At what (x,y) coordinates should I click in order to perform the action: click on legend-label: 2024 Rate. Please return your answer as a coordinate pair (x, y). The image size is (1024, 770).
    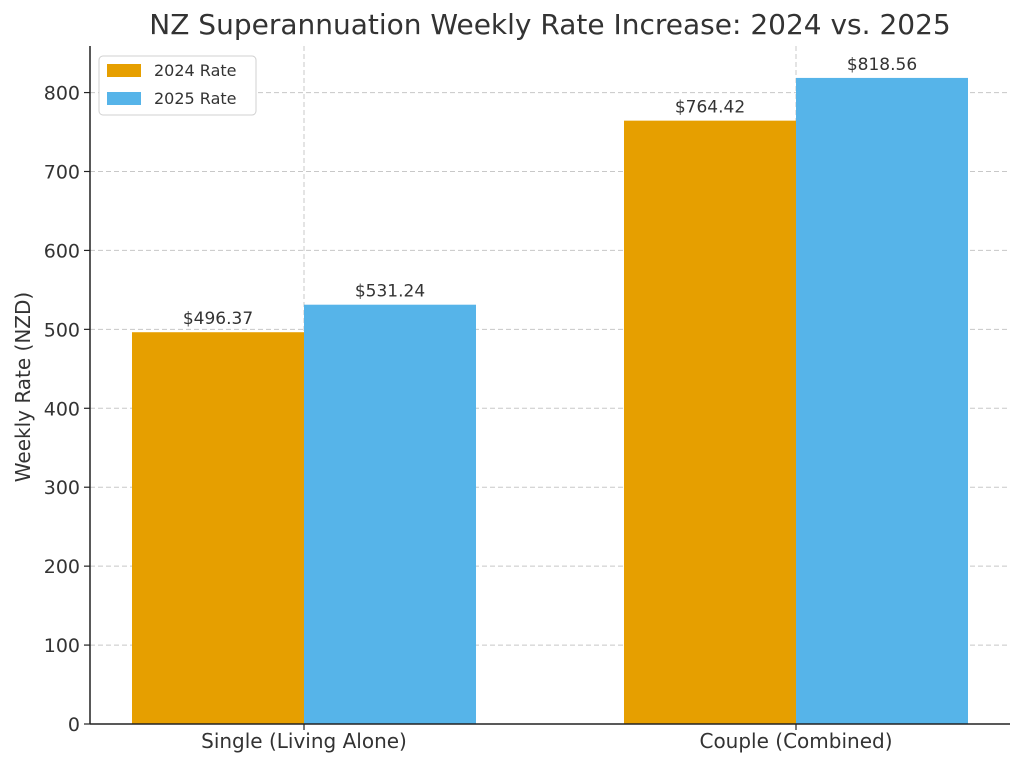
    Looking at the image, I should click on (195, 70).